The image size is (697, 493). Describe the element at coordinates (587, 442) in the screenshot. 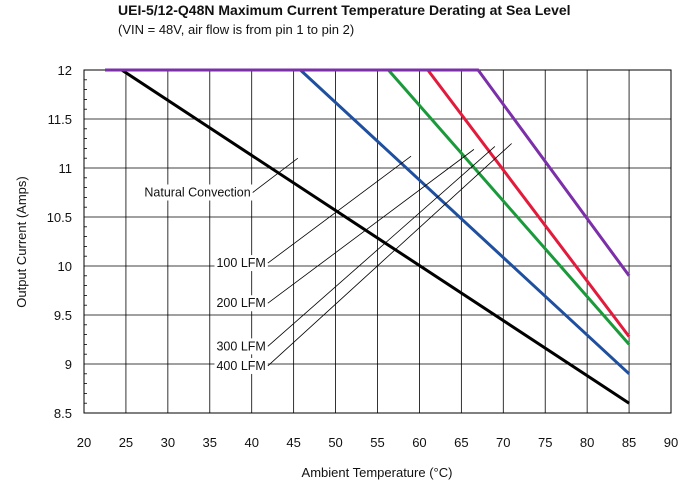

I see `x-tick-label: 80` at that location.